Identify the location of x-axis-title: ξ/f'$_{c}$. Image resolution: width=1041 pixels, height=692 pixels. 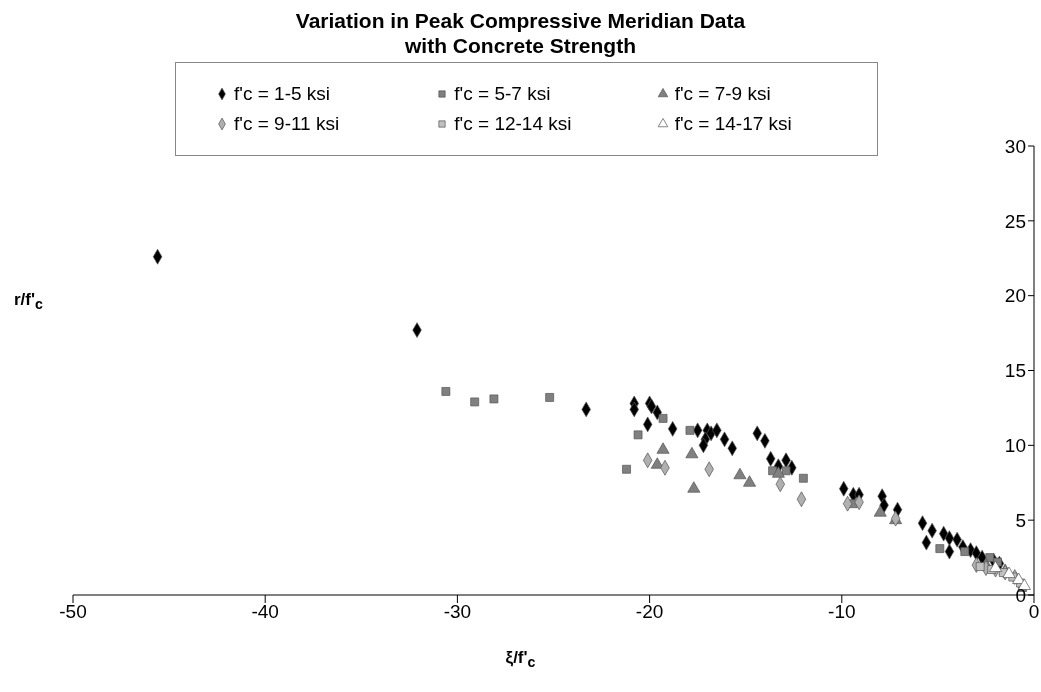
(520, 659).